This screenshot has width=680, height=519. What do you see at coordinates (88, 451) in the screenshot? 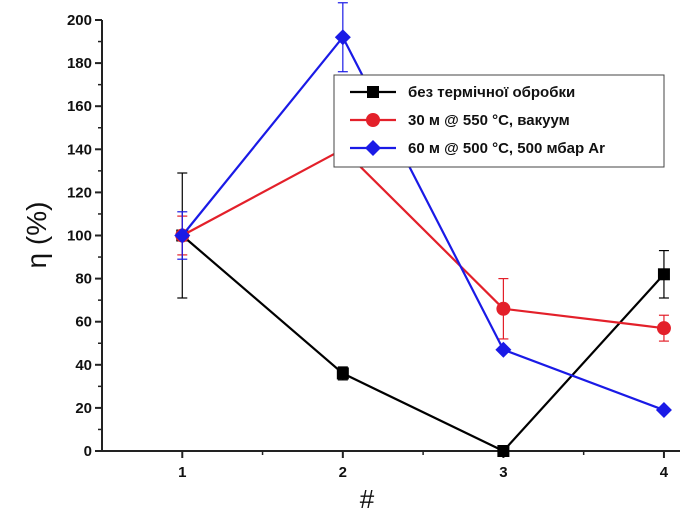
I see `y-tick-label: 0` at bounding box center [88, 451].